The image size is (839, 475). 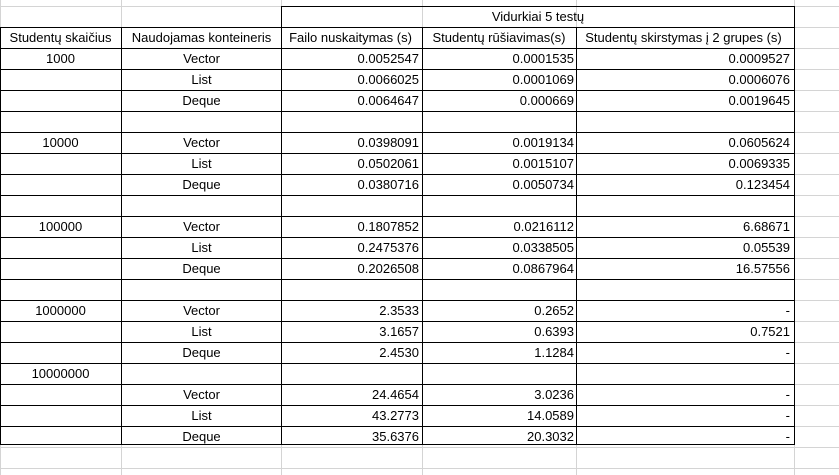 I want to click on splitting-cell: 0.123454, so click(x=762, y=184).